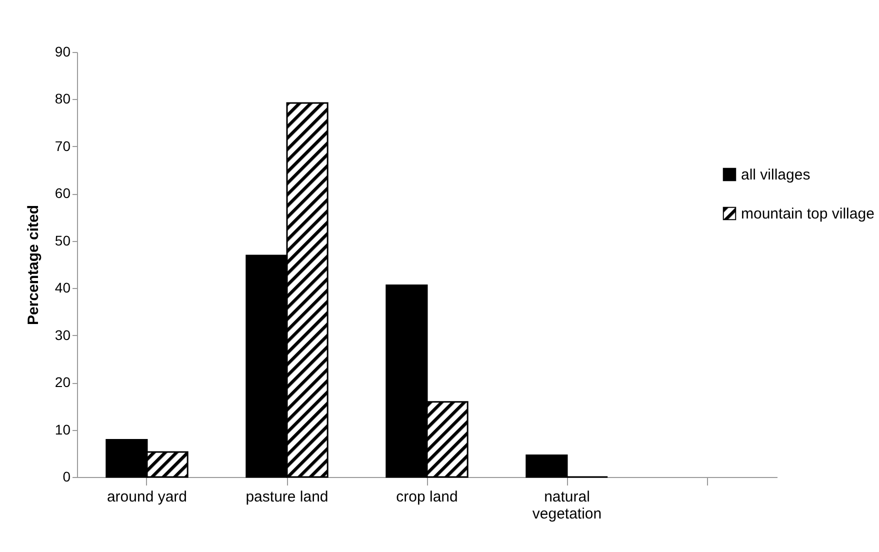 This screenshot has height=552, width=879. Describe the element at coordinates (62, 288) in the screenshot. I see `y-tick-label: 40` at that location.